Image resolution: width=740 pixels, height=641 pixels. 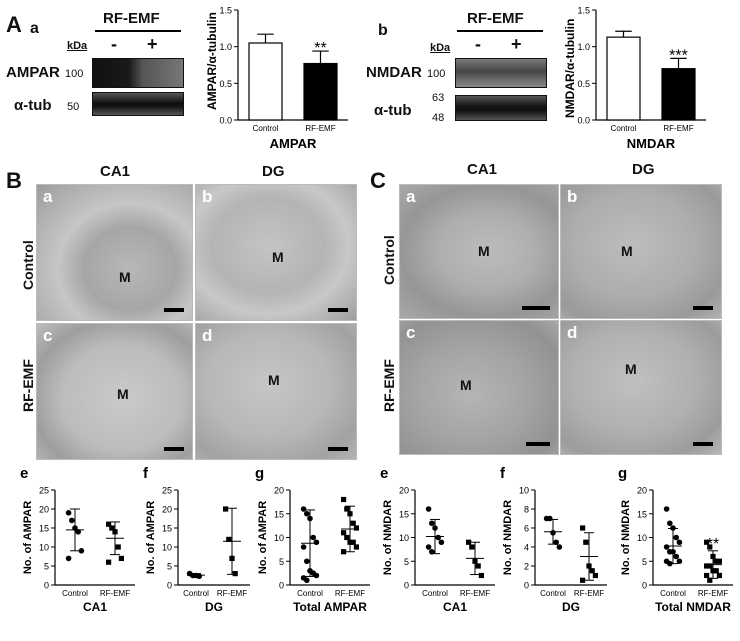 I want to click on chart5-ytick-label: 5, so click(x=406, y=562).